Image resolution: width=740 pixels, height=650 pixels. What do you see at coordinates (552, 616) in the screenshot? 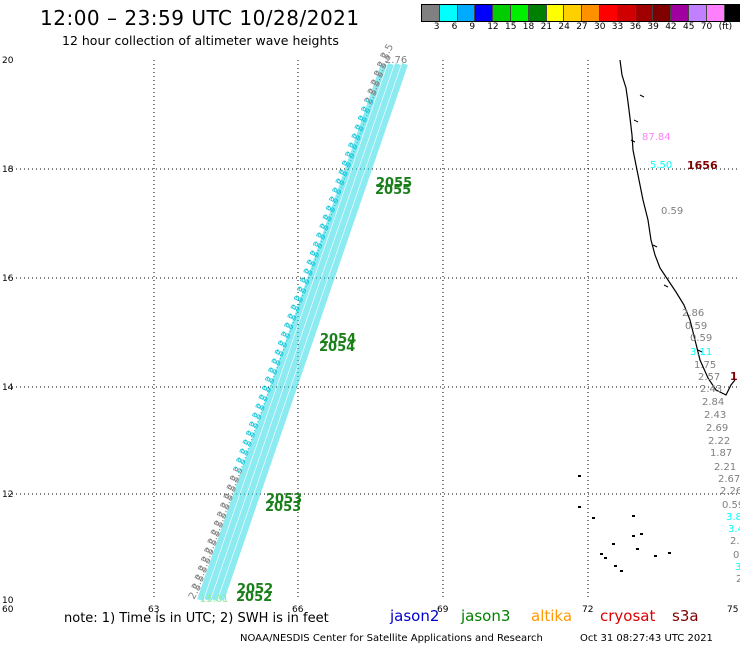
I see `satellite-legend-altika: altika` at bounding box center [552, 616].